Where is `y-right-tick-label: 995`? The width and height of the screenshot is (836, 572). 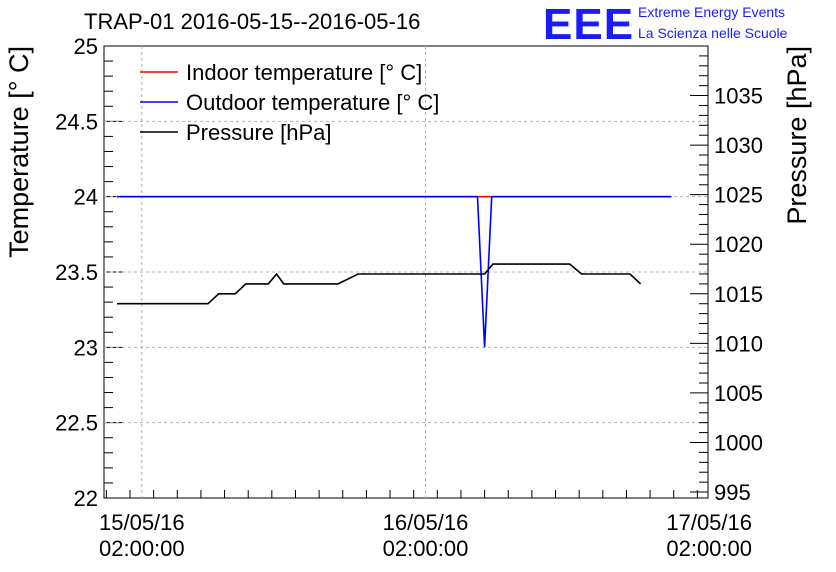
y-right-tick-label: 995 is located at coordinates (732, 492).